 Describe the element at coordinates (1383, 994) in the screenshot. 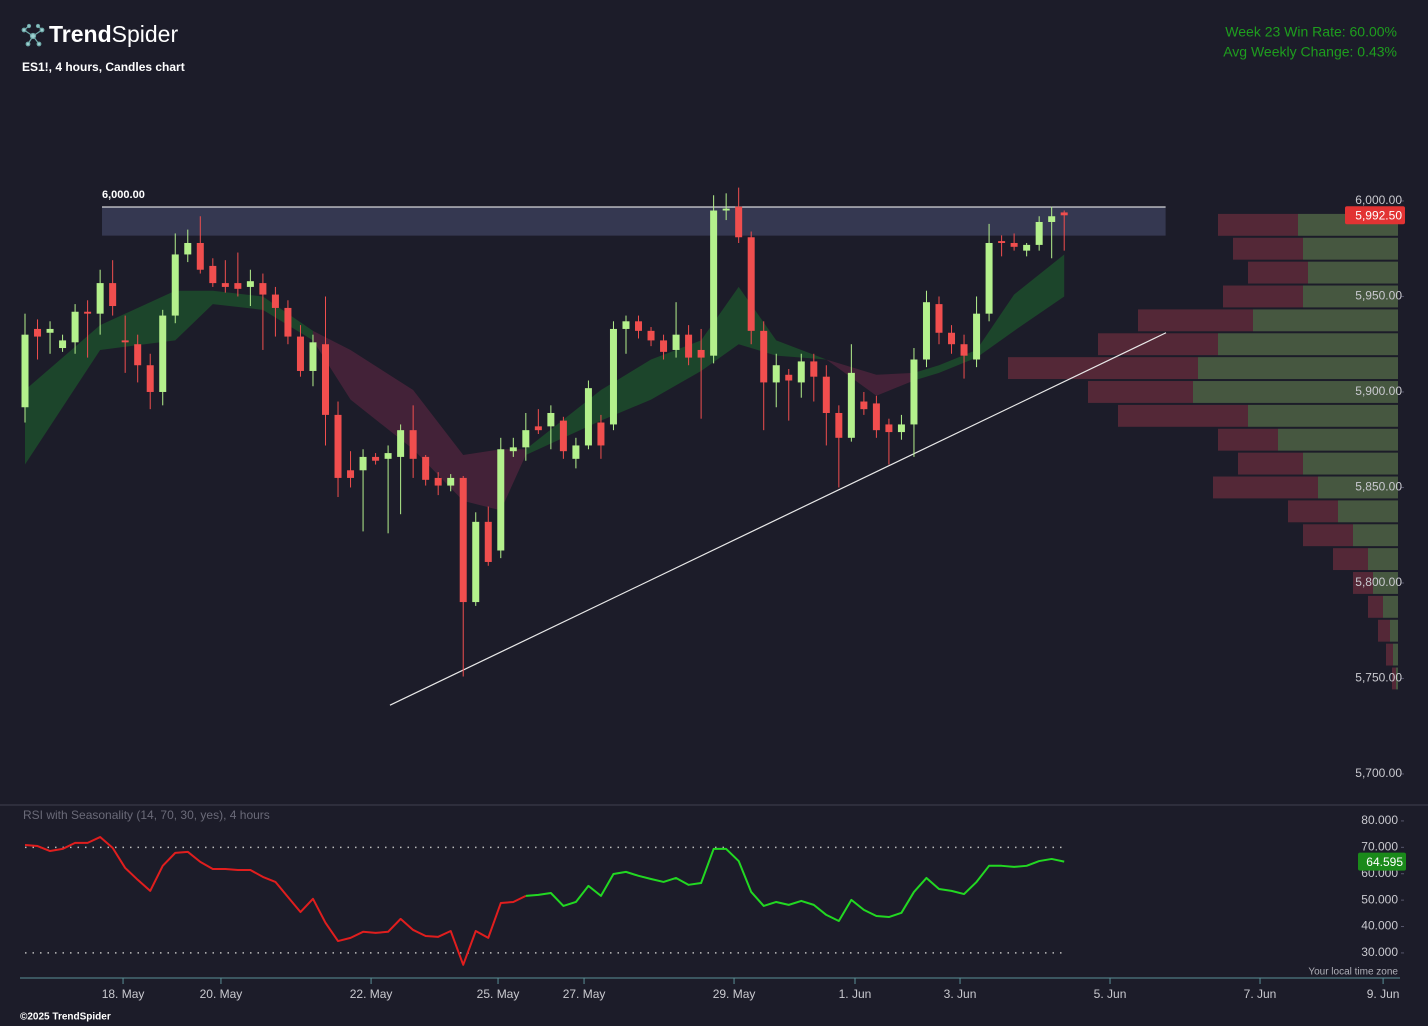

I see `x-tick-label: 9. Jun` at that location.